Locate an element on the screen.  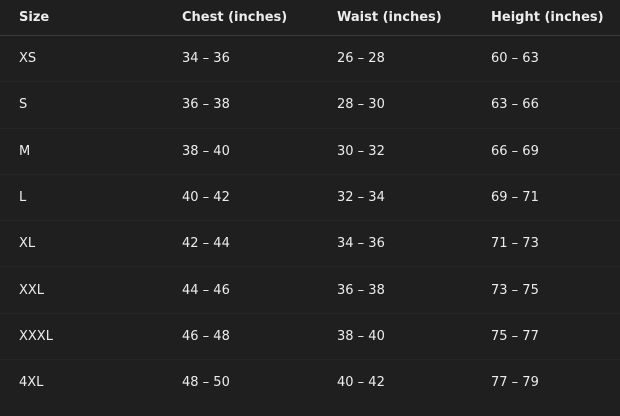
table-row: S 36 – 38 28 – 30 63 – 66 is located at coordinates (310, 105).